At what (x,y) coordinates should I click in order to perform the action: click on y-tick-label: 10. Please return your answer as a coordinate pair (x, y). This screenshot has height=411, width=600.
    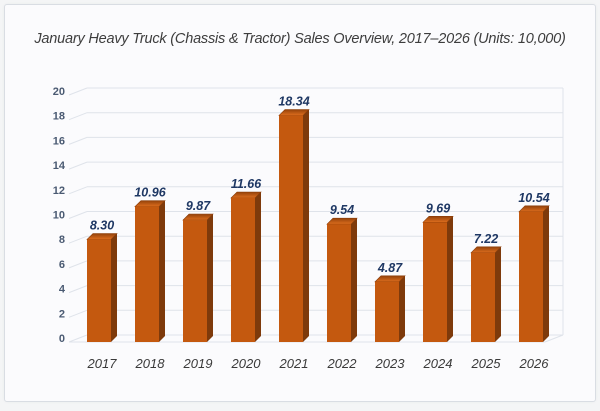
    Looking at the image, I should click on (59, 216).